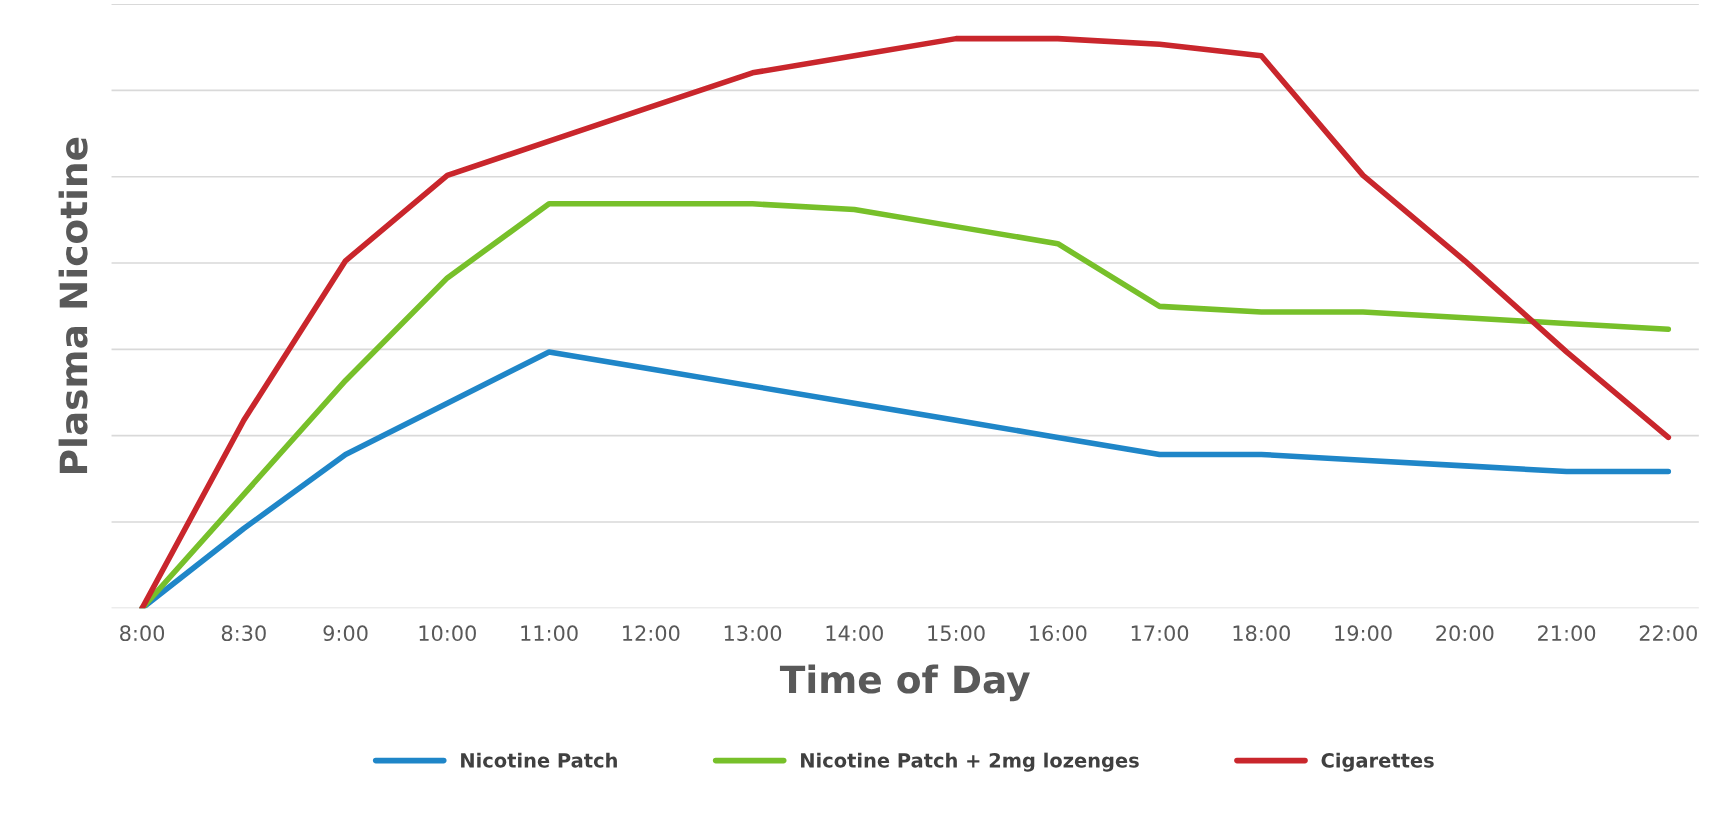 The width and height of the screenshot is (1716, 822). Describe the element at coordinates (345, 633) in the screenshot. I see `x-tick-label: 9:00` at that location.